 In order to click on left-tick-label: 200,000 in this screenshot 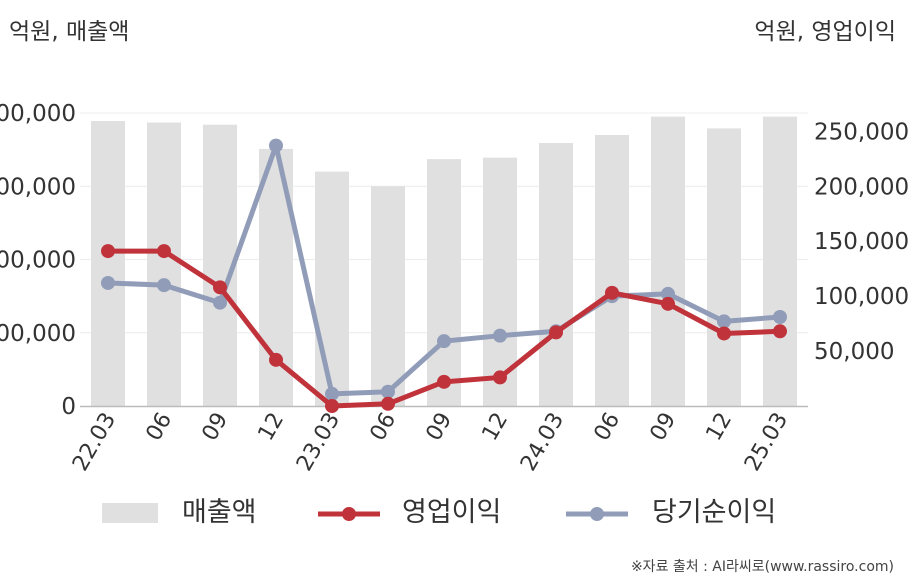, I will do `click(38, 334)`.